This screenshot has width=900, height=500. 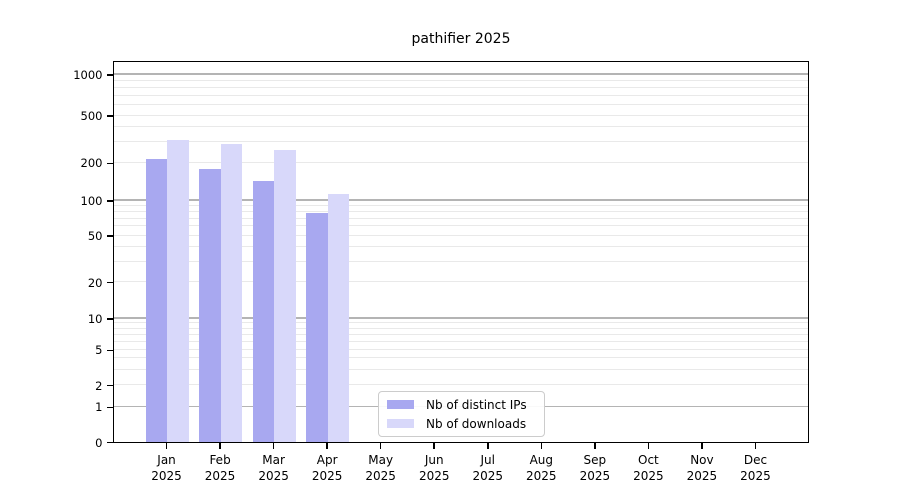 I want to click on legend-item-downloads: Nb of downloads, so click(x=461, y=424).